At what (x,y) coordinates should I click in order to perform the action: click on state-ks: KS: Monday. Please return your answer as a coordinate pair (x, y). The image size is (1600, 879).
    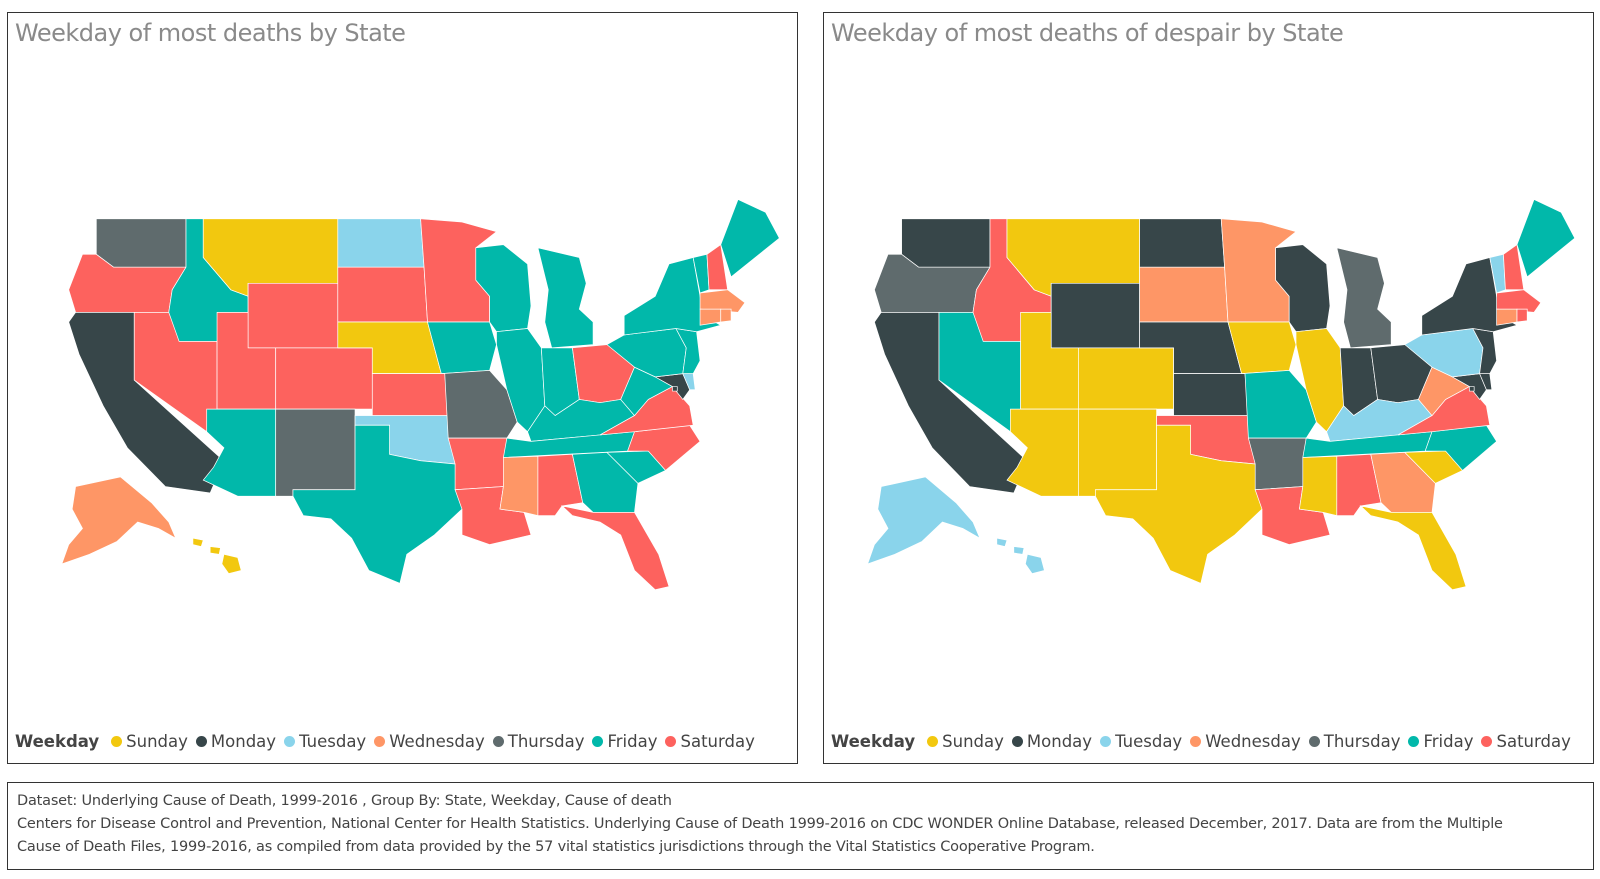
    Looking at the image, I should click on (1211, 395).